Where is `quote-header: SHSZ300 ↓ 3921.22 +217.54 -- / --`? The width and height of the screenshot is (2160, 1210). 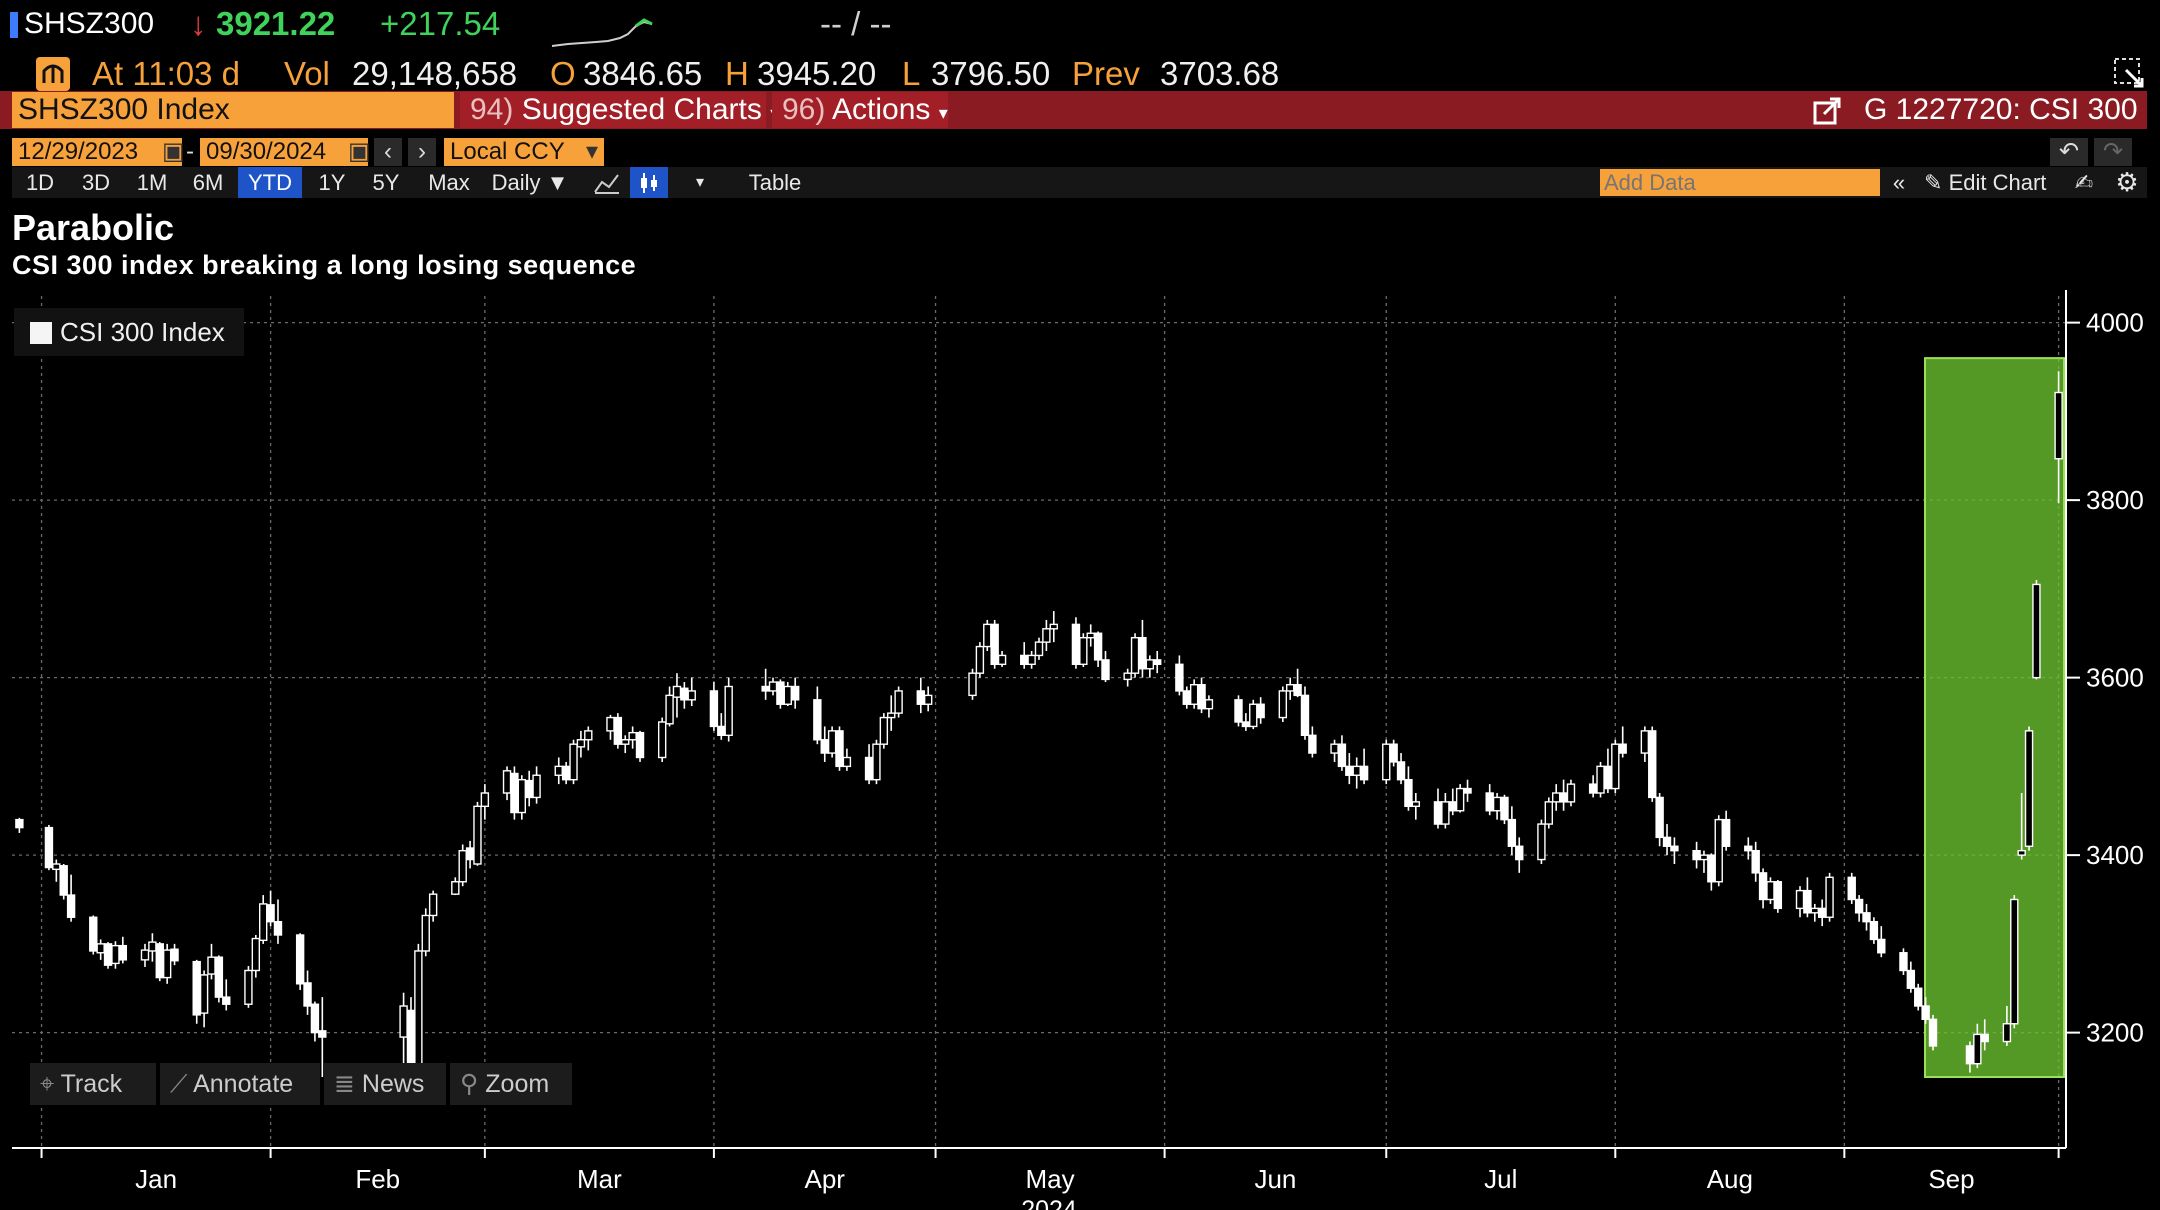
quote-header: SHSZ300 ↓ 3921.22 +217.54 -- / -- is located at coordinates (1080, 33).